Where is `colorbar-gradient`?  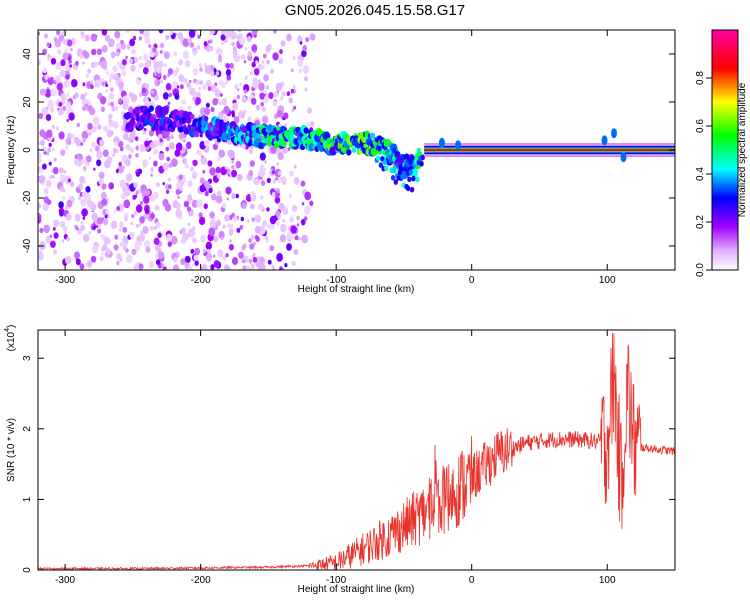 colorbar-gradient is located at coordinates (725, 150).